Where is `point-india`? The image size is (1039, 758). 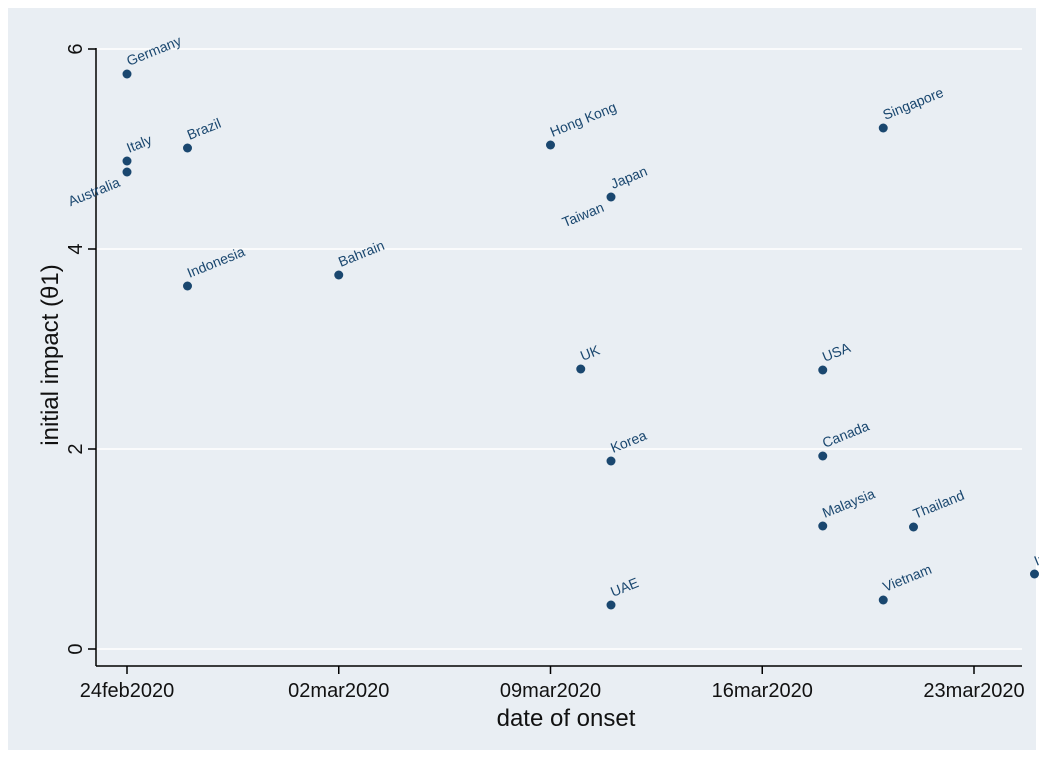 point-india is located at coordinates (1034, 574).